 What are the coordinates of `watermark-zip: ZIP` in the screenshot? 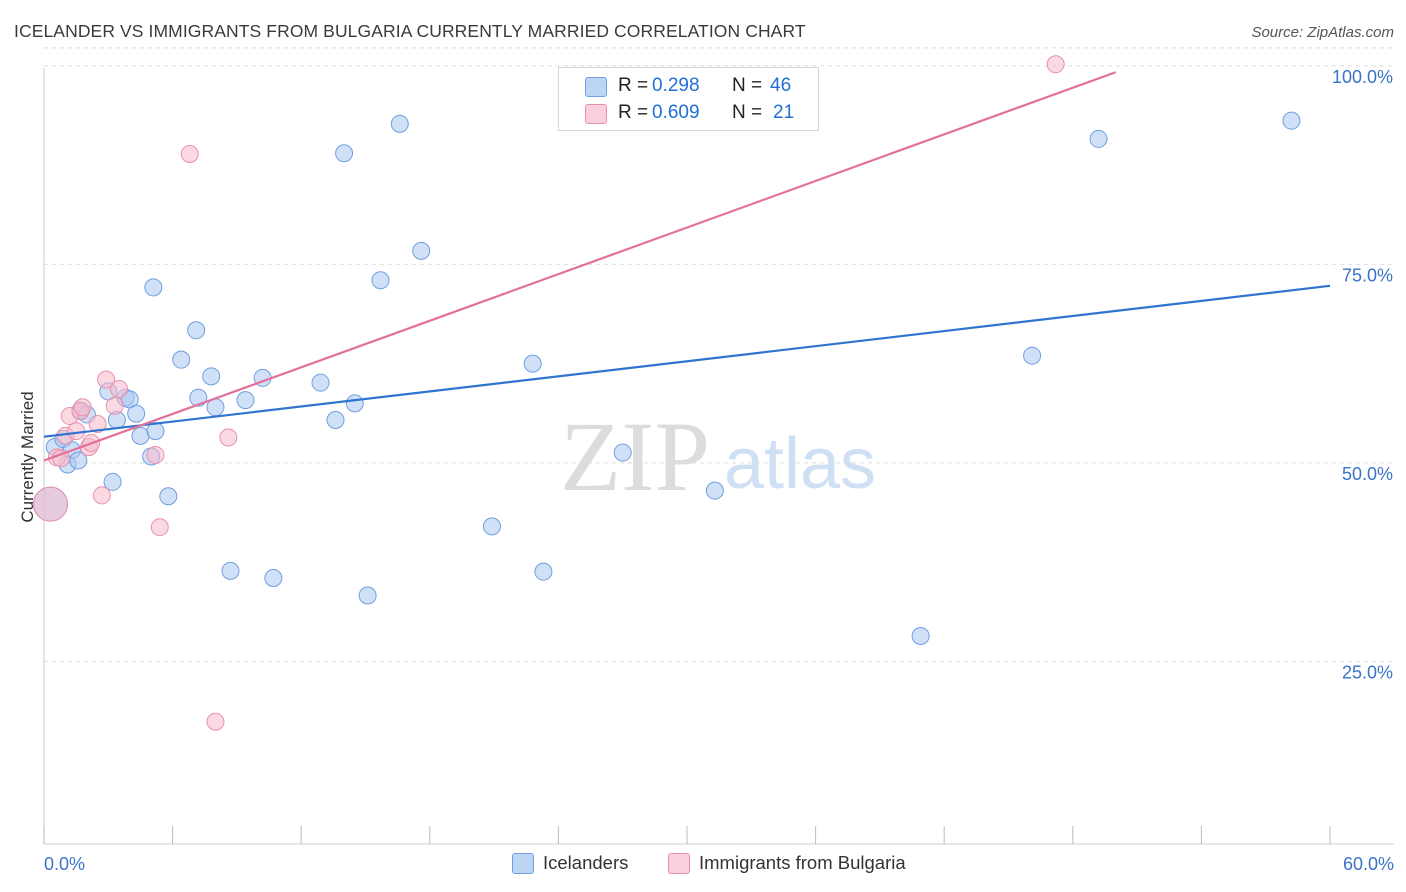 It's located at (635, 456).